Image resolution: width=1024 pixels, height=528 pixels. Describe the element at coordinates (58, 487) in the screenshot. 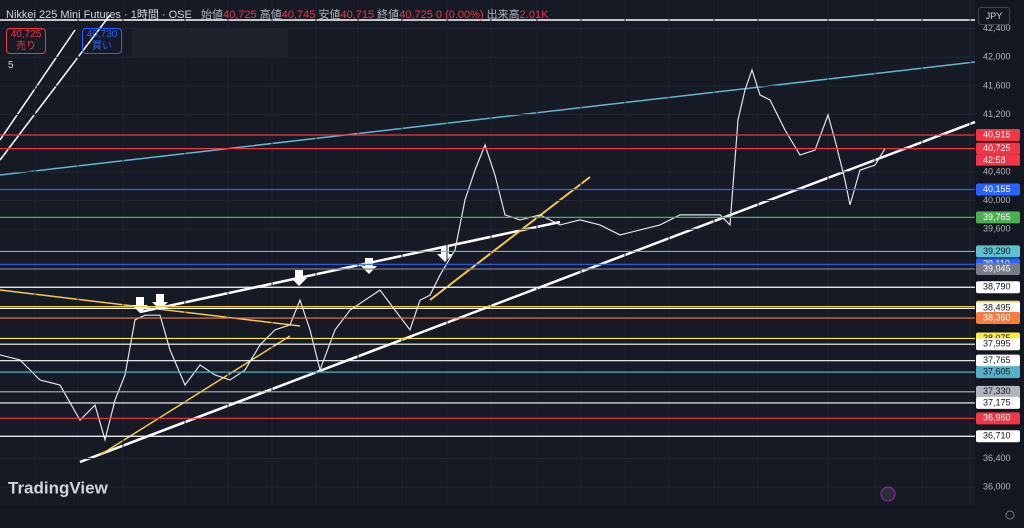

I see `brand: TradingView` at that location.